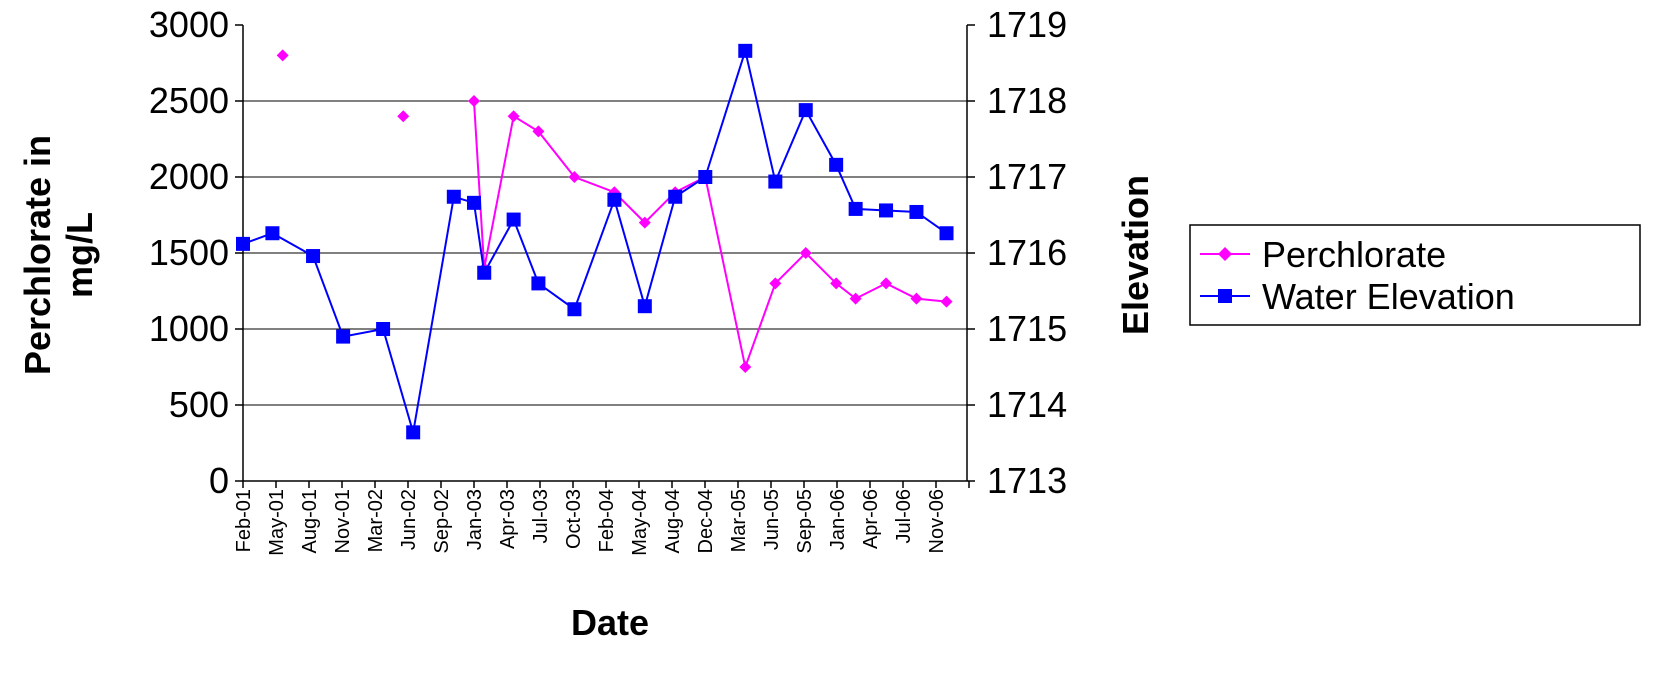  What do you see at coordinates (219, 480) in the screenshot?
I see `left-y-tick-label: 0` at bounding box center [219, 480].